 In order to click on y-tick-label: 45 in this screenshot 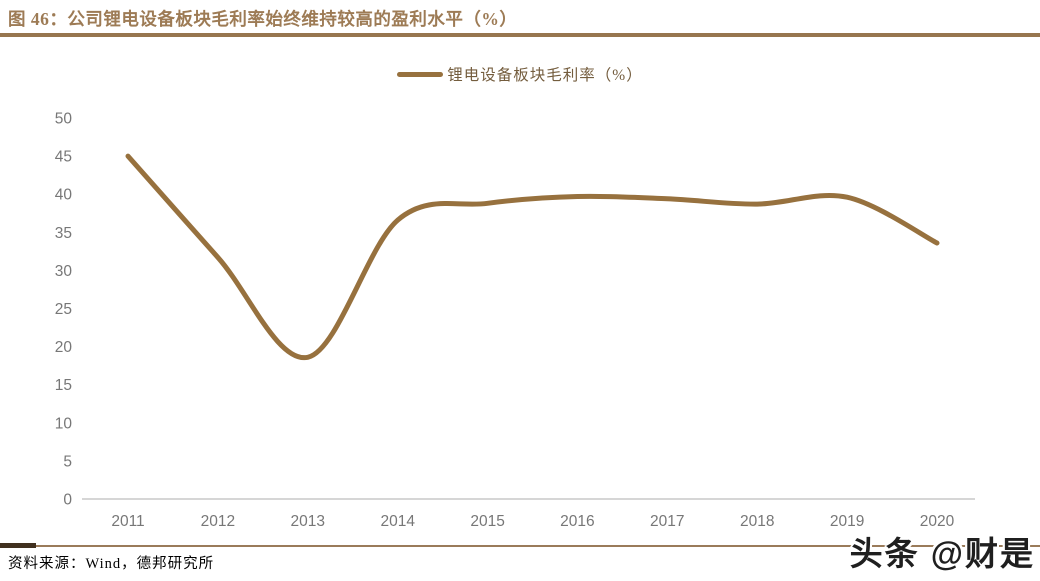, I will do `click(63, 157)`.